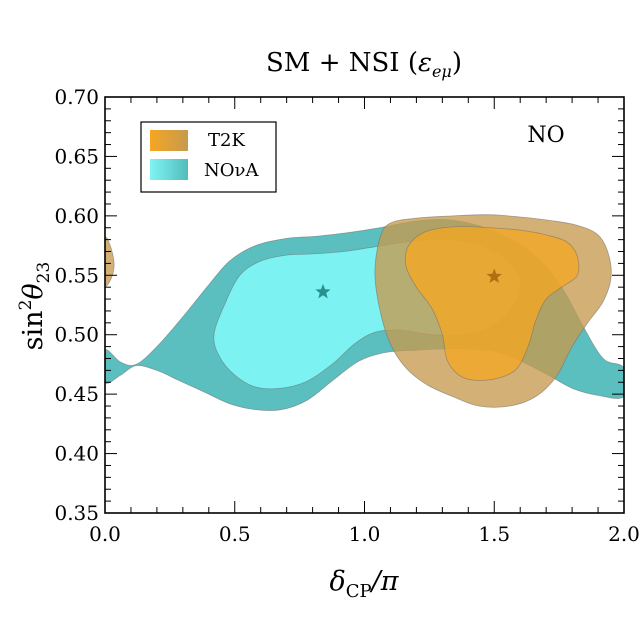 Image resolution: width=640 pixels, height=640 pixels. Describe the element at coordinates (494, 534) in the screenshot. I see `x-tick-label: 1.5` at that location.